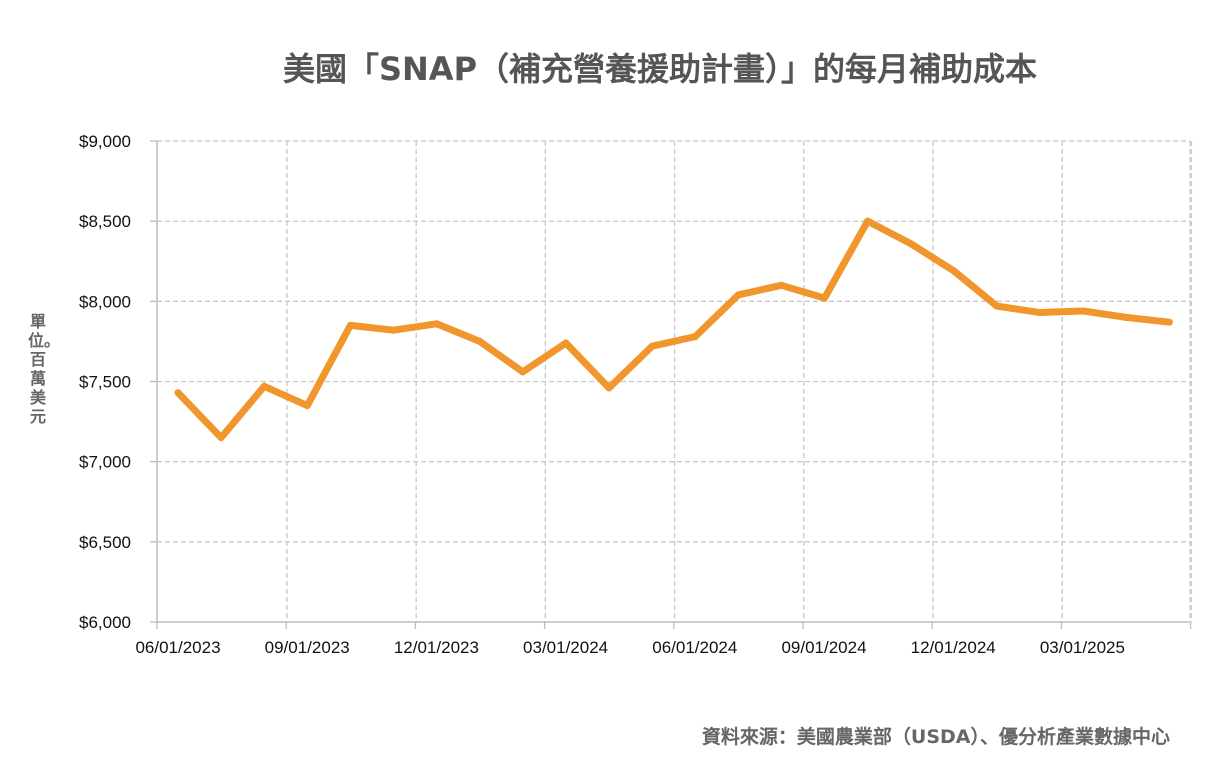 This screenshot has width=1226, height=776. What do you see at coordinates (44, 369) in the screenshot?
I see `y-axis-label: 單位。百萬美元` at bounding box center [44, 369].